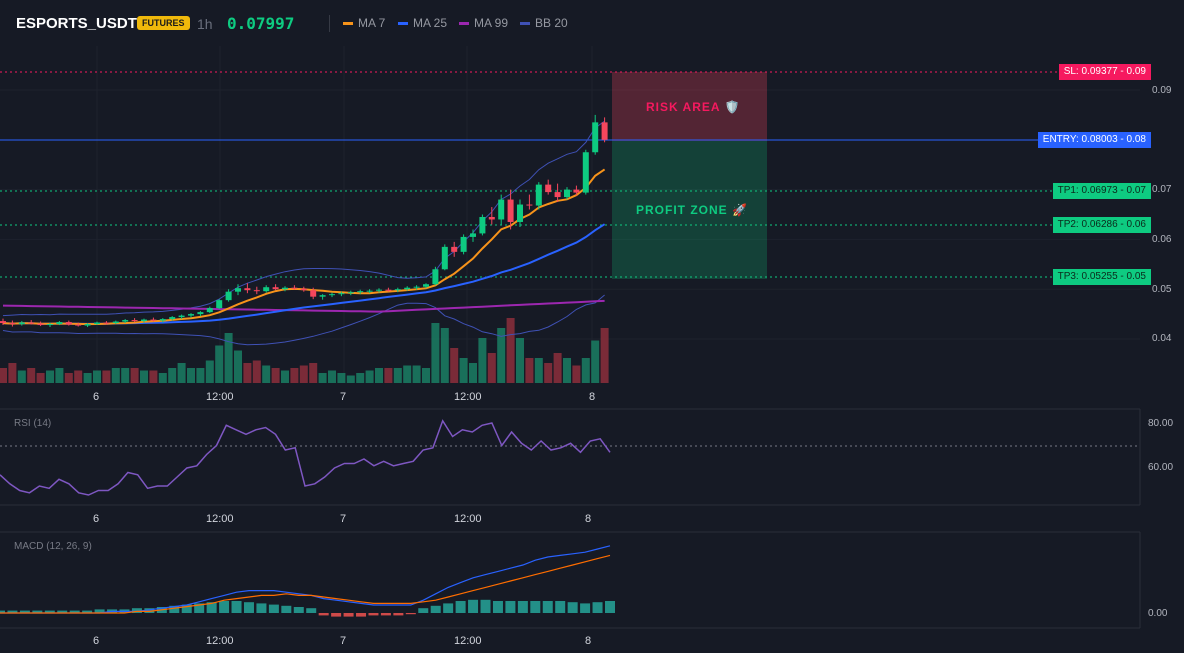 The image size is (1184, 653). I want to click on legend-ma25: MA 25, so click(422, 23).